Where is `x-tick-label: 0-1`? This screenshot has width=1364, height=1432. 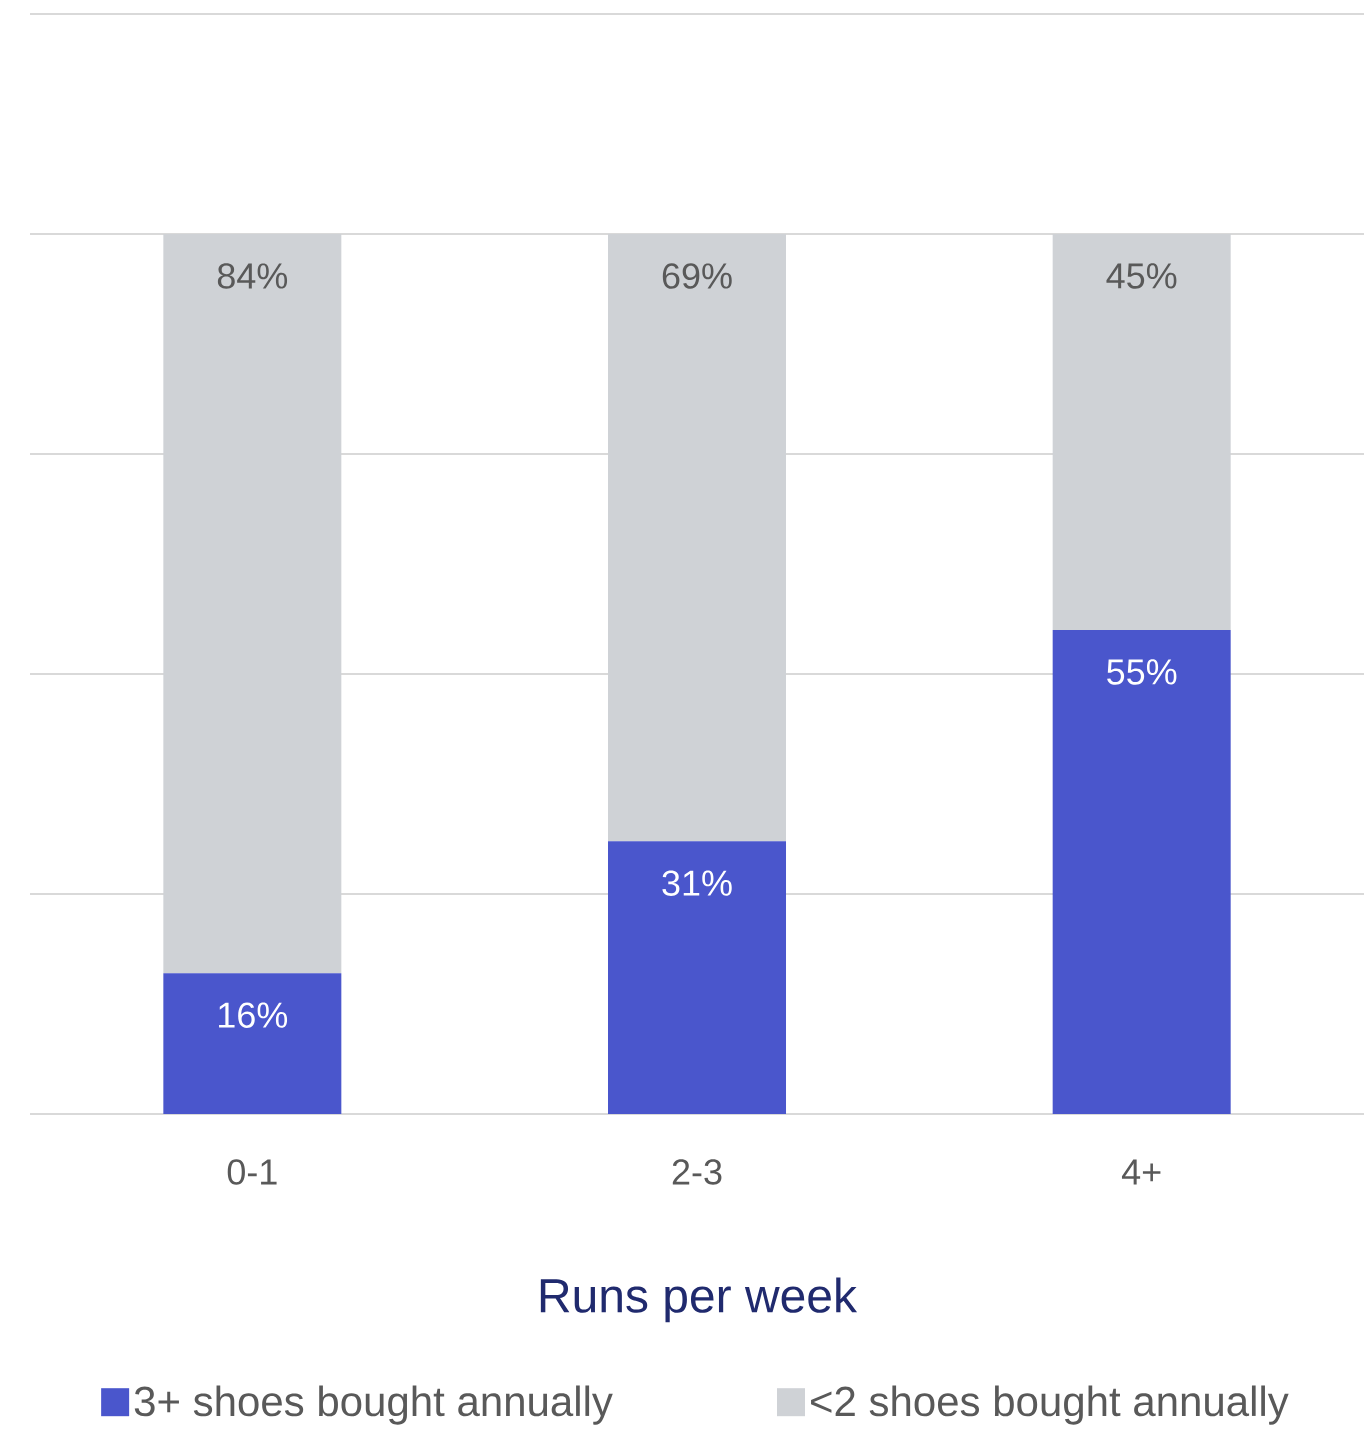
x-tick-label: 0-1 is located at coordinates (252, 1172).